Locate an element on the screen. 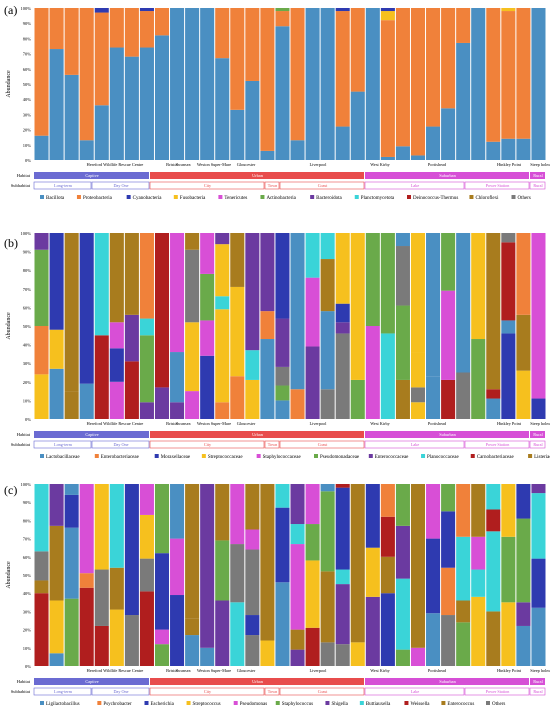 Image resolution: width=550 pixels, height=719 pixels. subhabitat-label: Coast is located at coordinates (323, 185).